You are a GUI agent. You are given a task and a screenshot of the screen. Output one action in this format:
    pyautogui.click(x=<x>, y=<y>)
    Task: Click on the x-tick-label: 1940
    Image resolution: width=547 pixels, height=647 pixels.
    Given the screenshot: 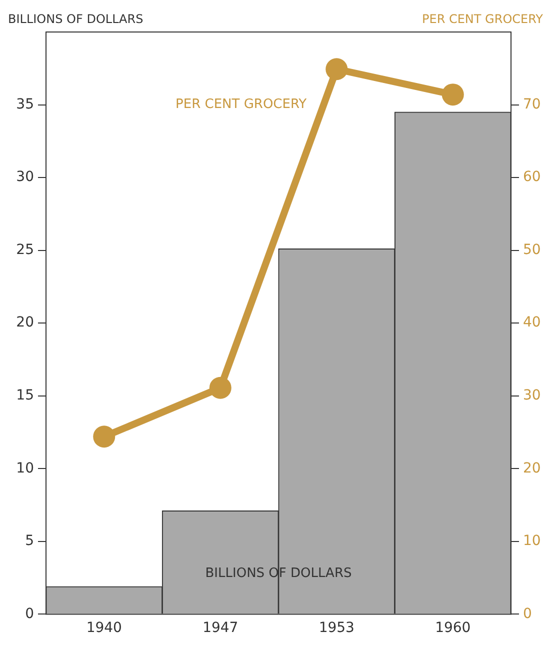 What is the action you would take?
    pyautogui.click(x=104, y=628)
    